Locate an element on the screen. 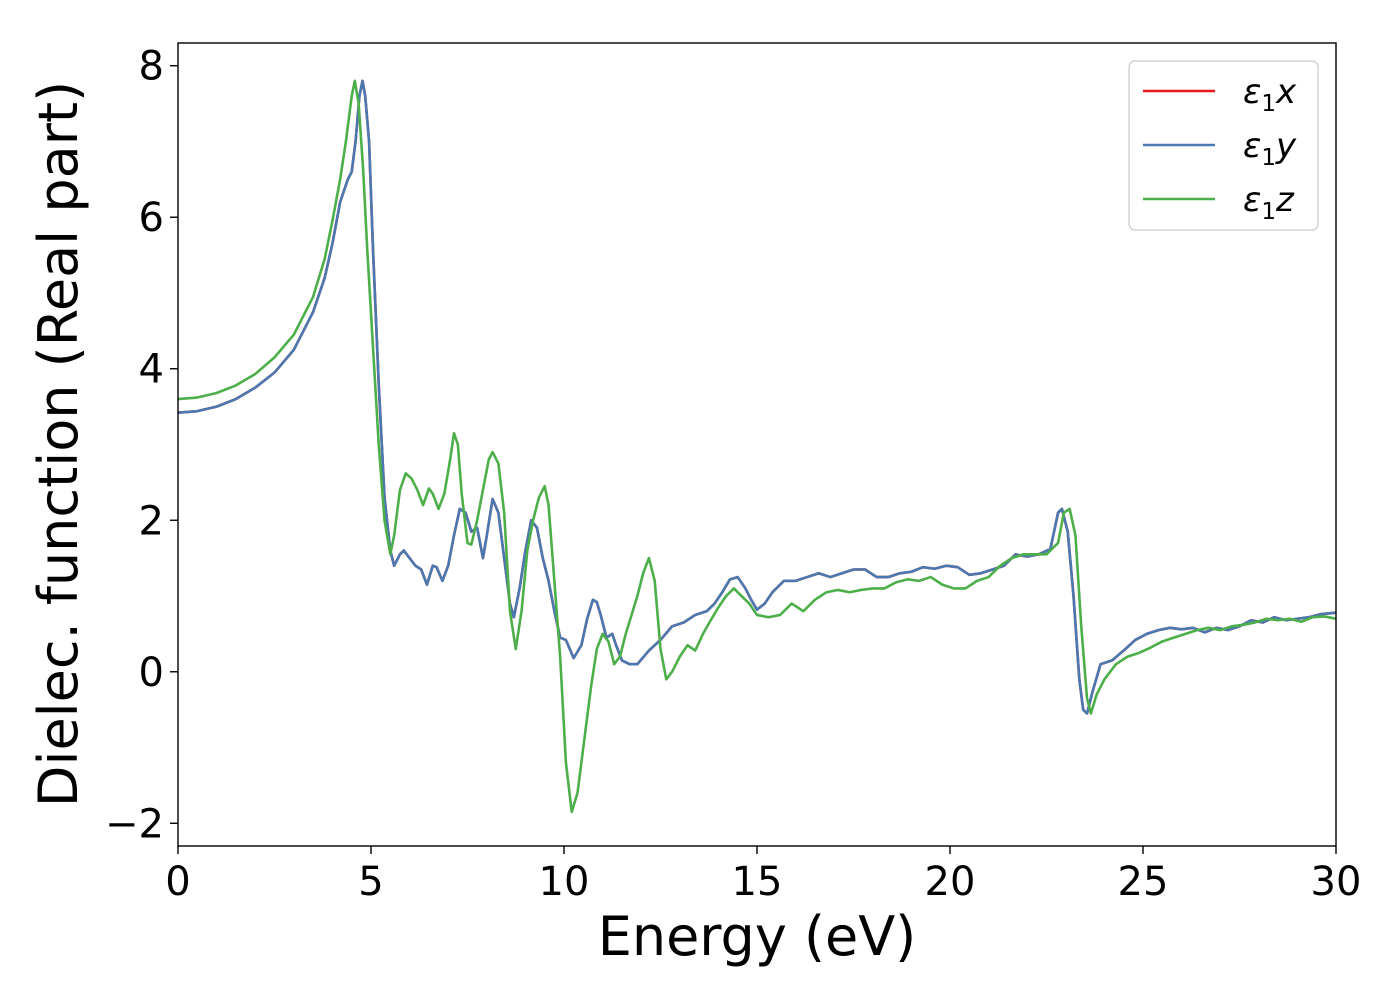 The image size is (1400, 1000). y-tick-label: 2 is located at coordinates (151, 521).